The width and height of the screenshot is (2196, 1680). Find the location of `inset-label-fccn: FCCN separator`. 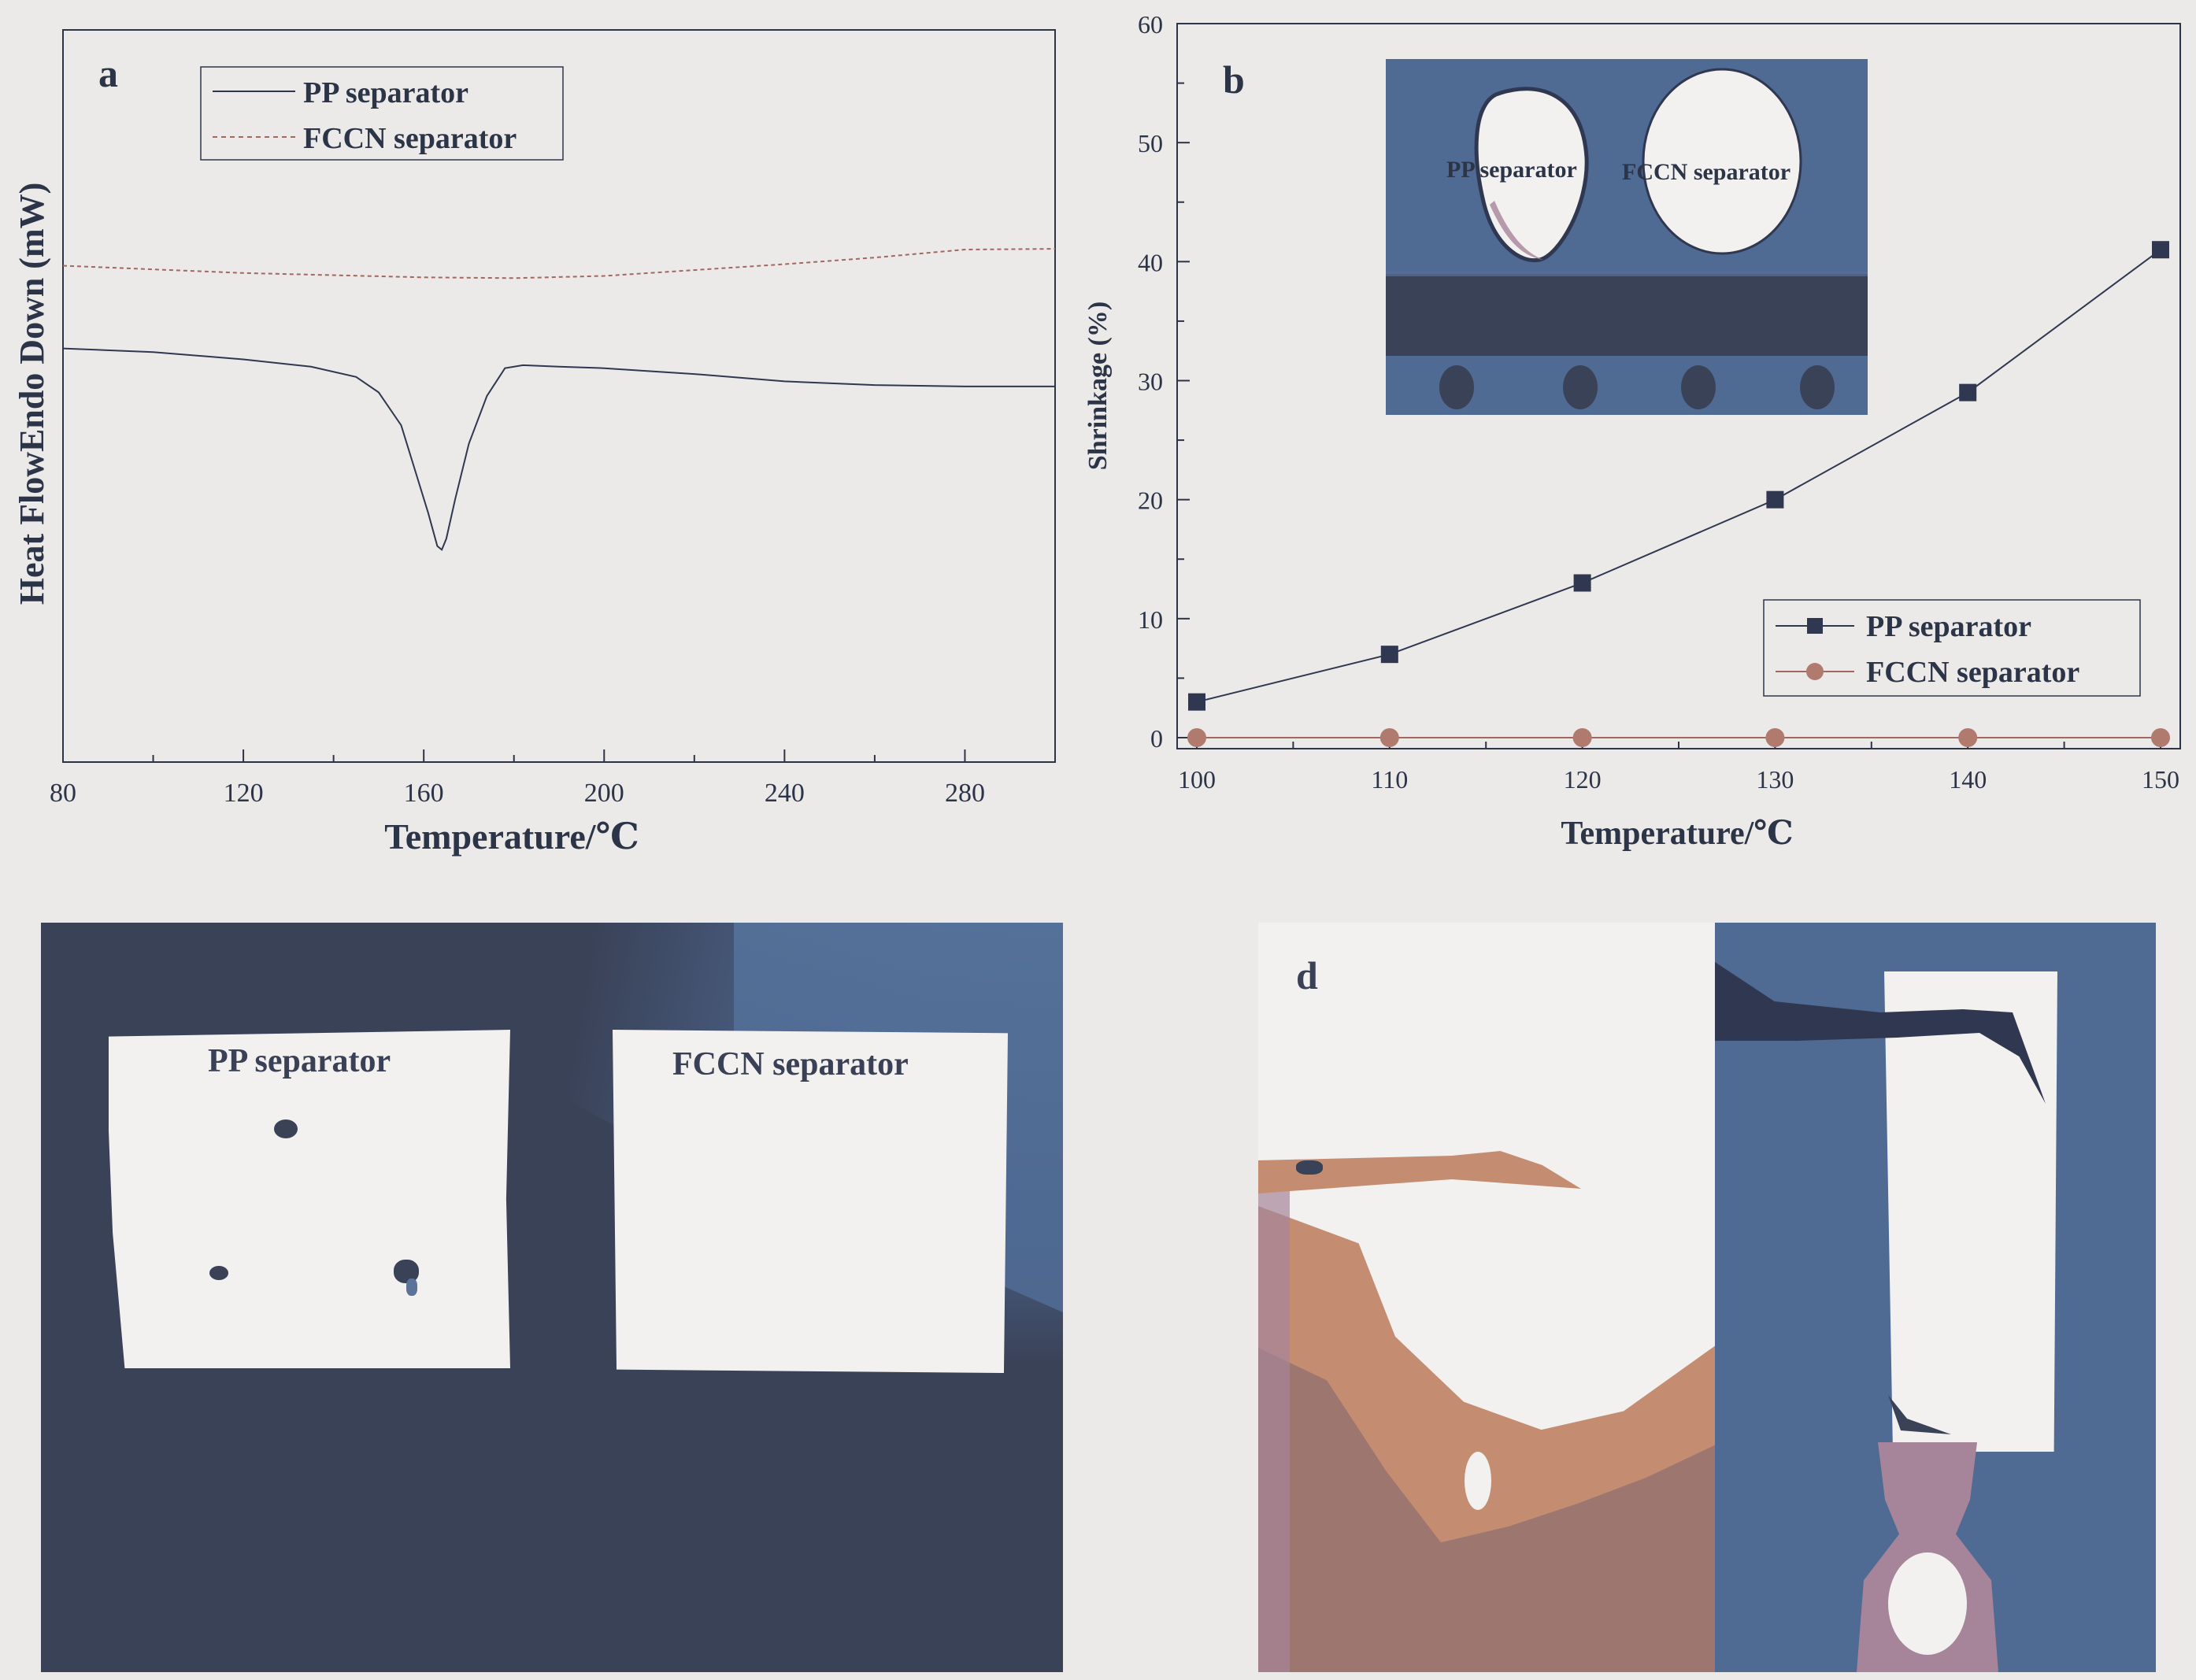

inset-label-fccn: FCCN separator is located at coordinates (1706, 172).